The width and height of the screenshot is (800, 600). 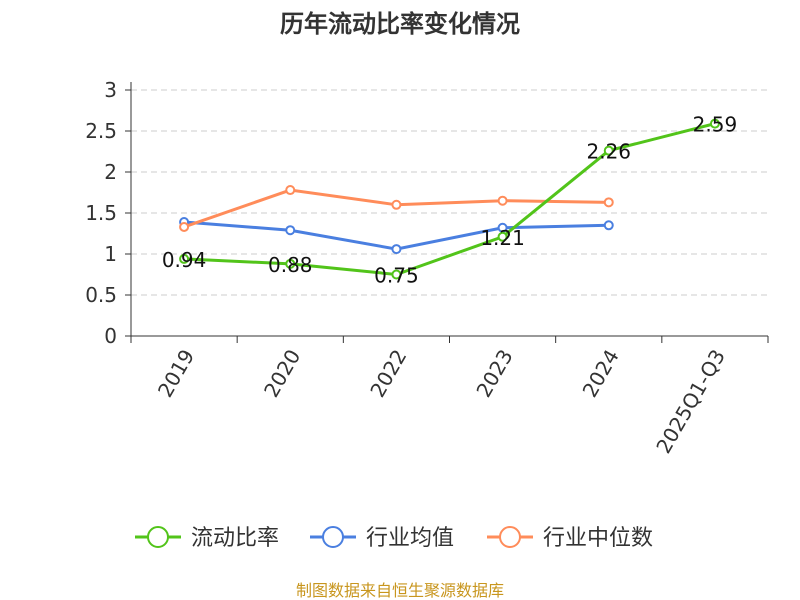 I want to click on data-label: 0.94, so click(x=184, y=260).